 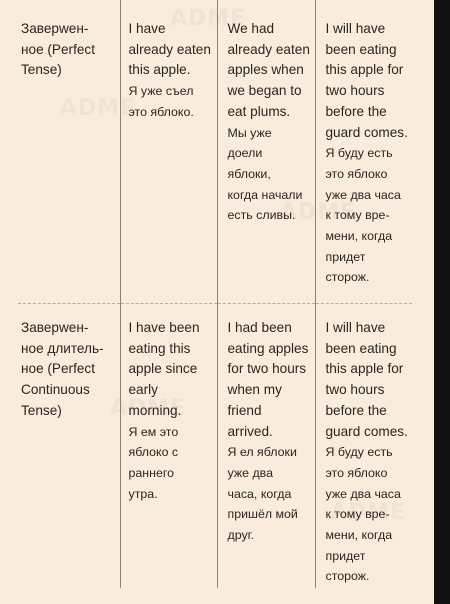 I want to click on tense-name: Заверwен- ное (Perfect Tense), so click(x=58, y=49).